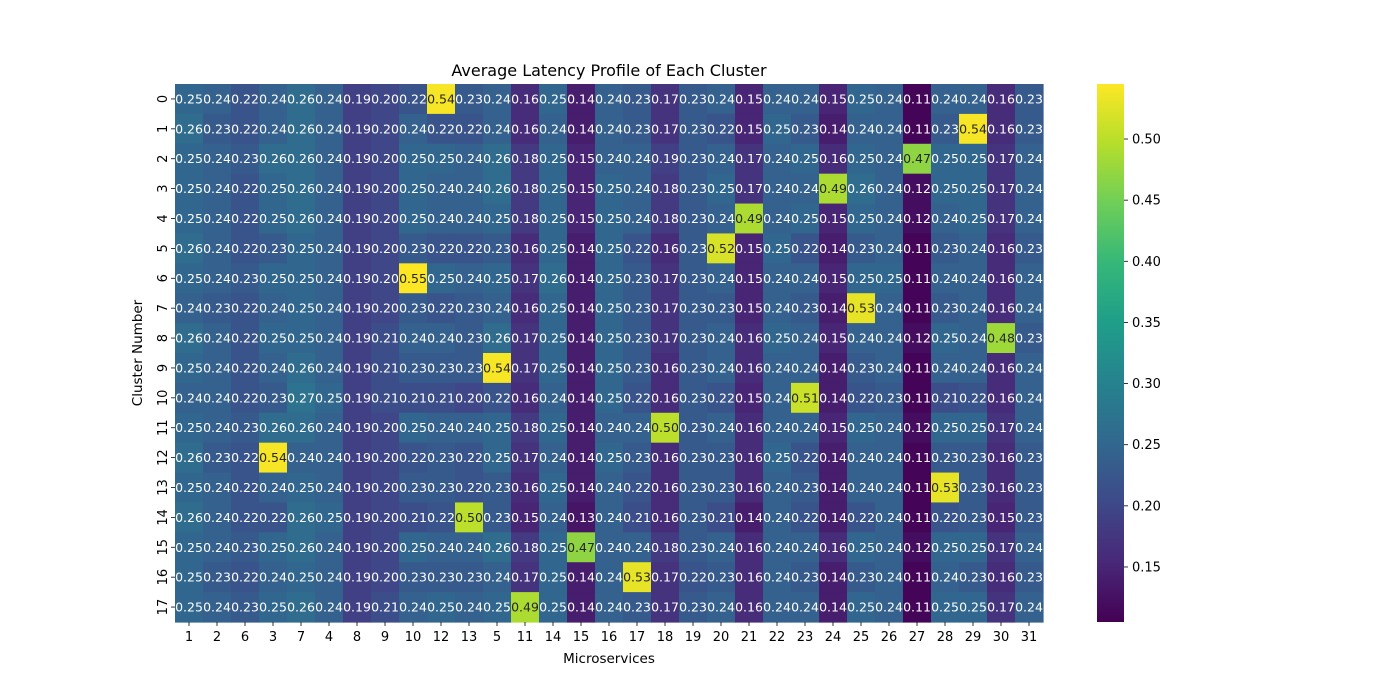 The height and width of the screenshot is (700, 1400). I want to click on cell-value-label: 0.14, so click(581, 367).